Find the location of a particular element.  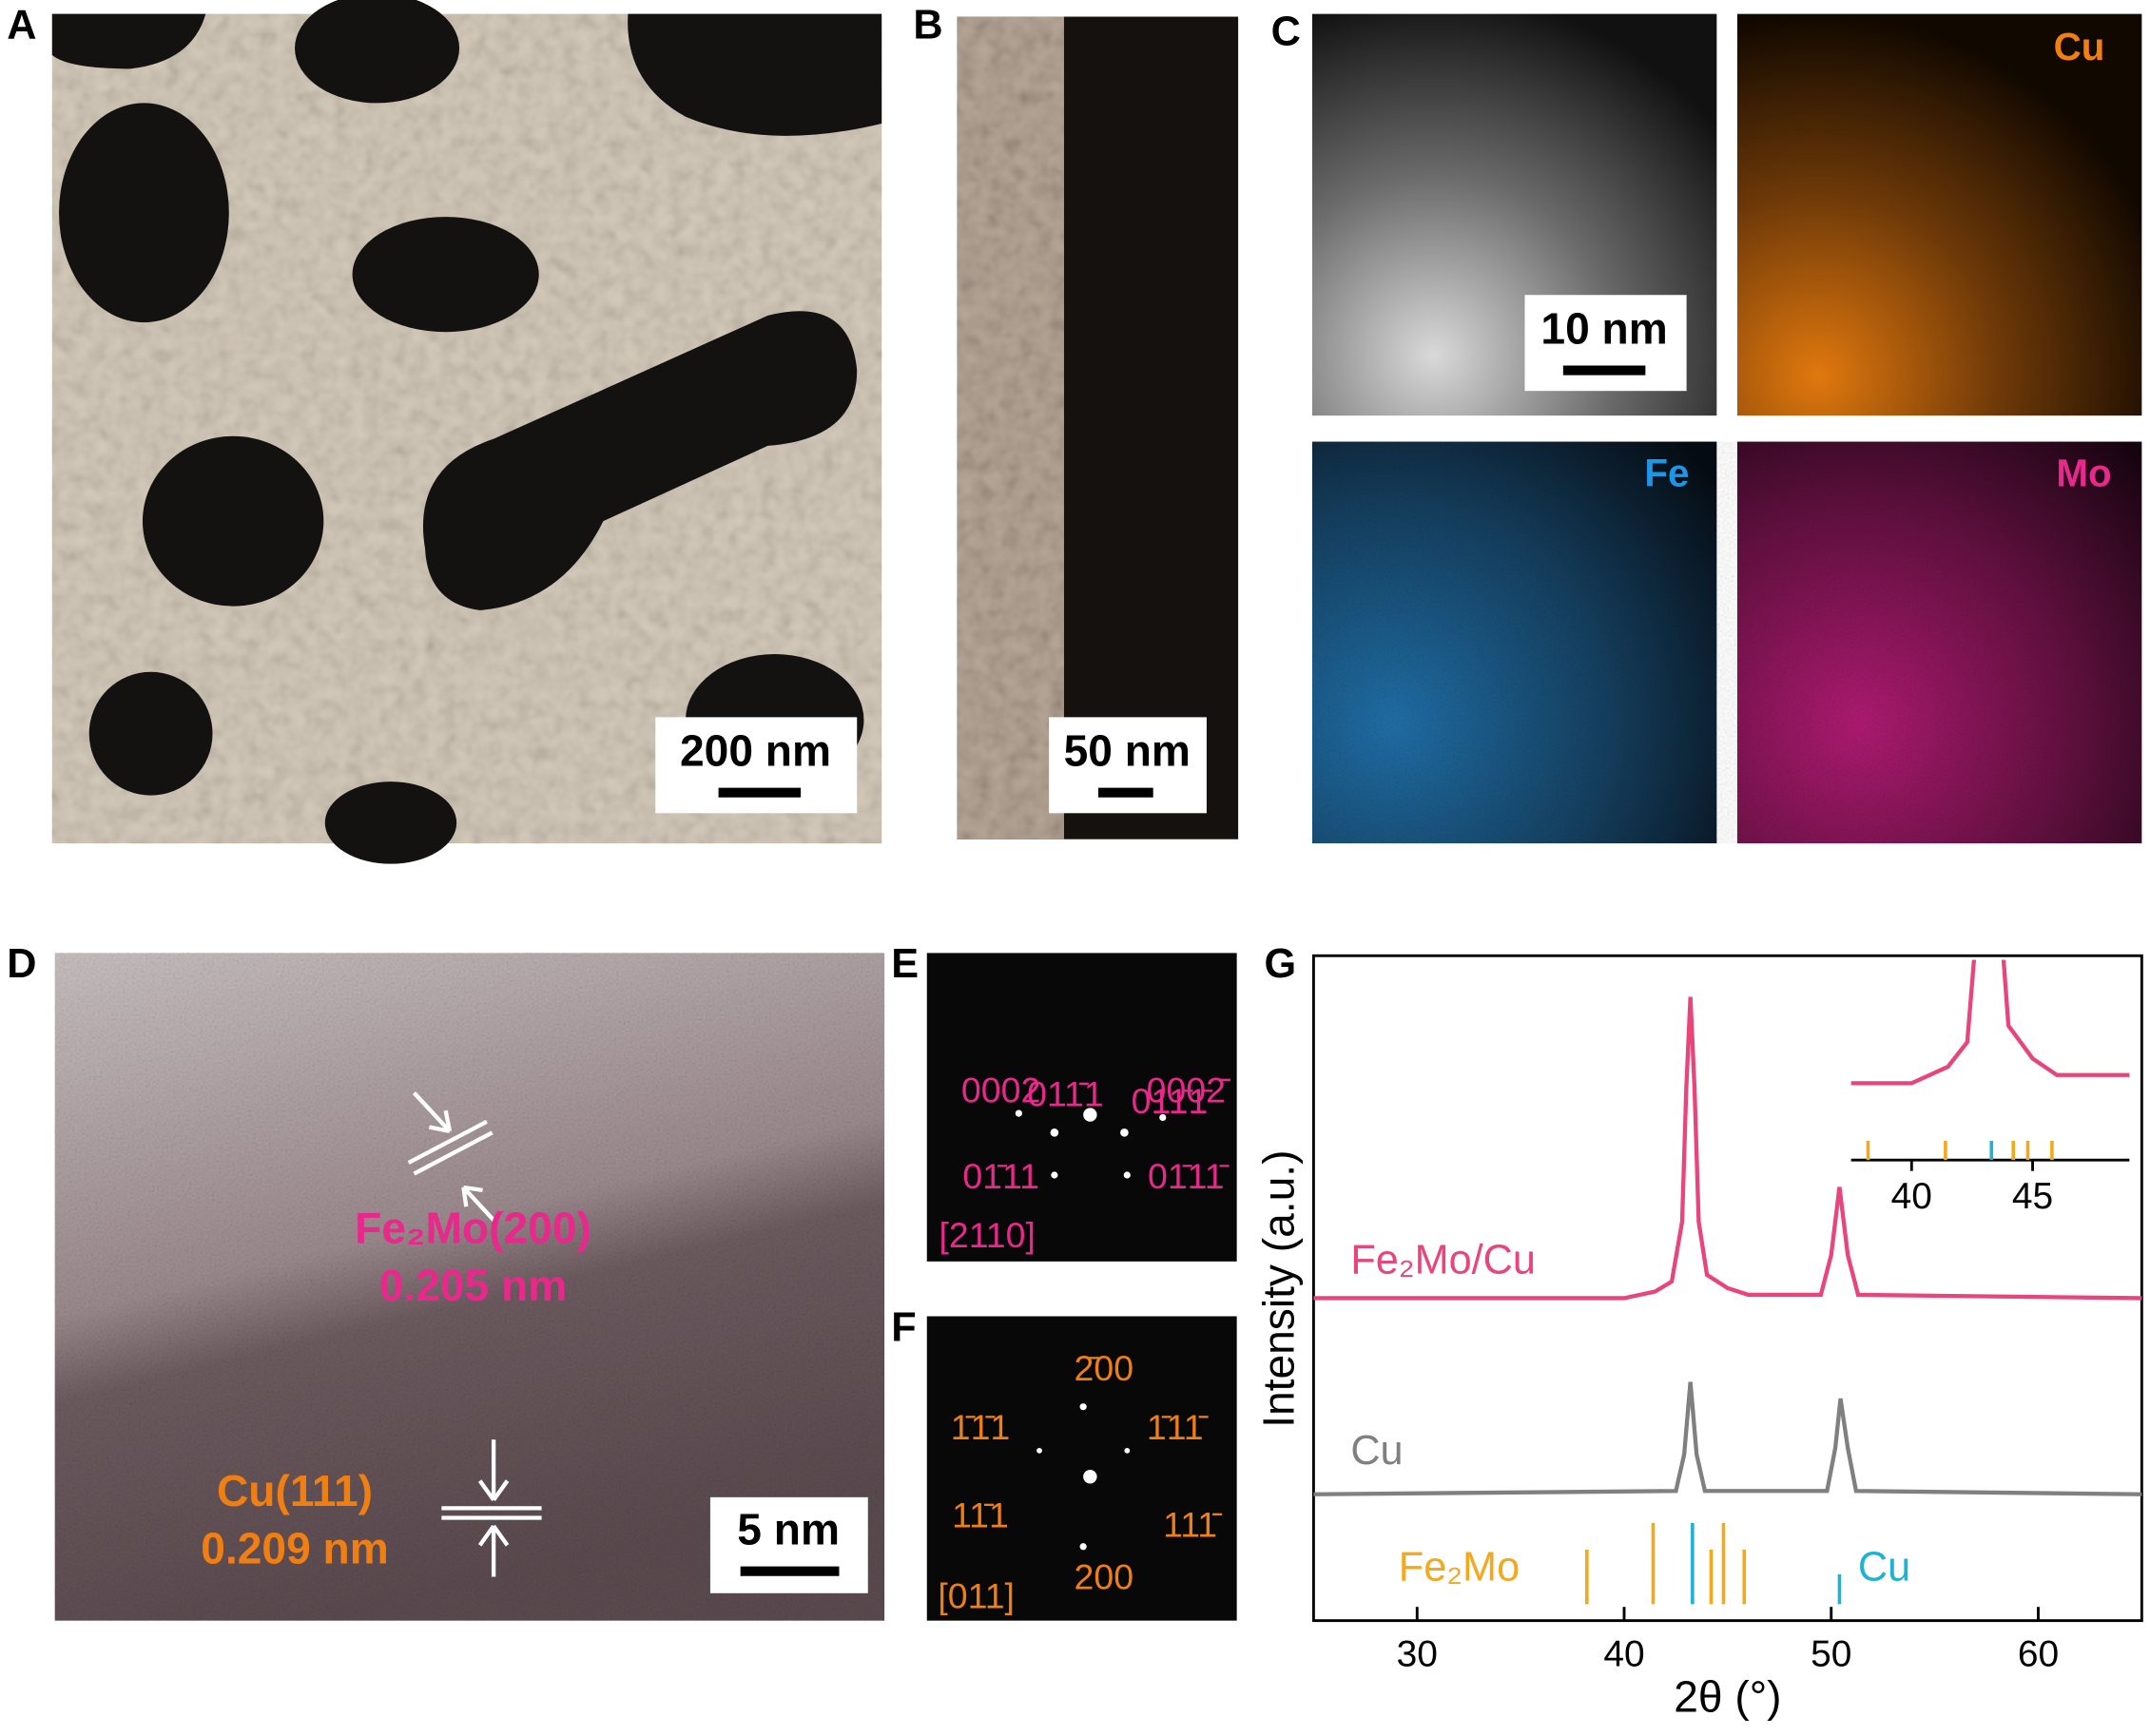

panel-label: A is located at coordinates (21, 25).